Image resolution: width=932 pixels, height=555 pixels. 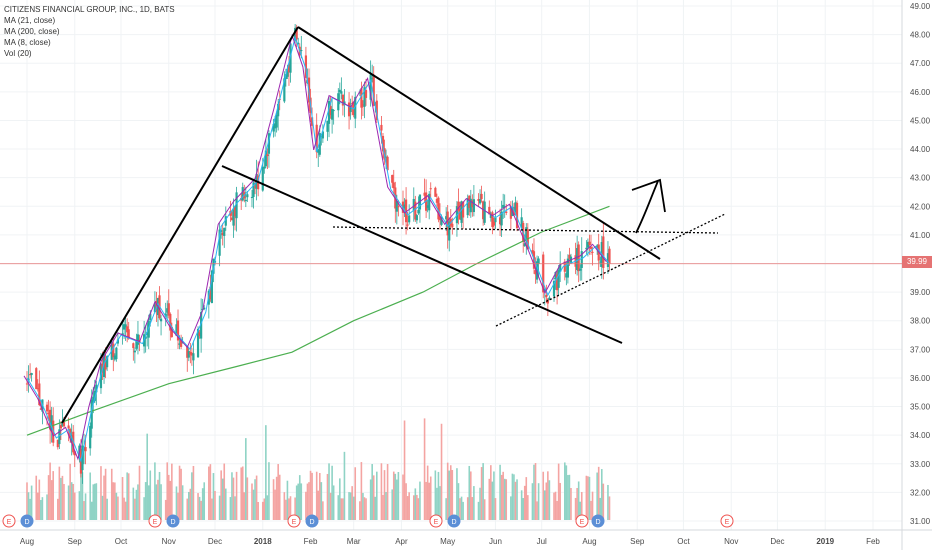 What do you see at coordinates (920, 378) in the screenshot?
I see `y-tick-label: 36.00` at bounding box center [920, 378].